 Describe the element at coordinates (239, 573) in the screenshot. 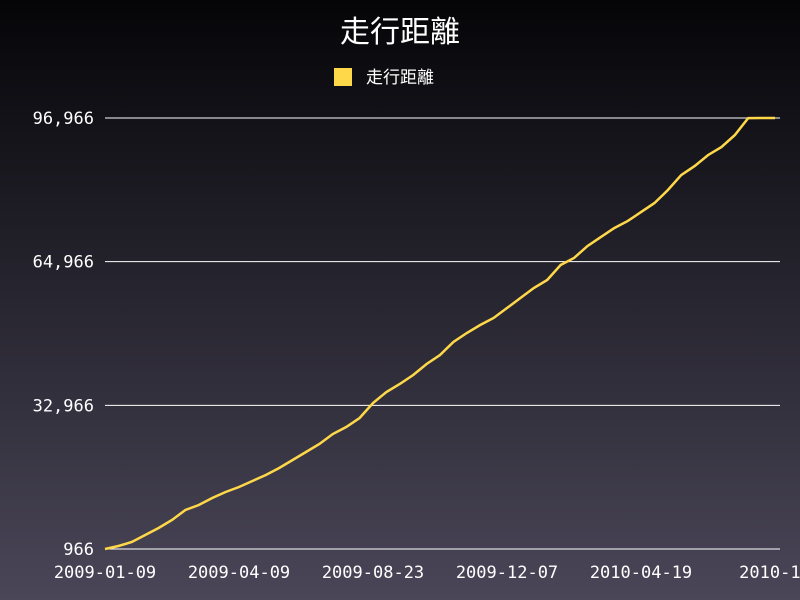

I see `x-tick-label: 2009-04-09` at that location.